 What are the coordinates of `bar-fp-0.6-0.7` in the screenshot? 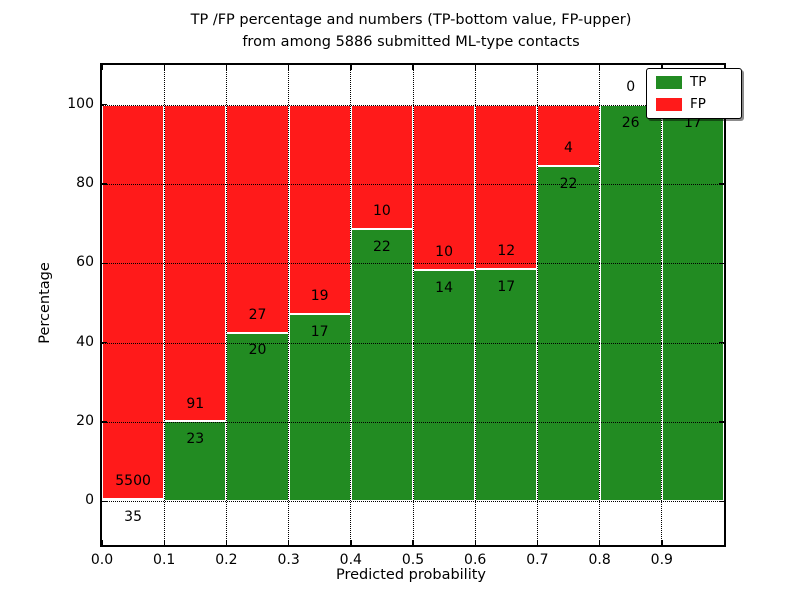 It's located at (506, 186).